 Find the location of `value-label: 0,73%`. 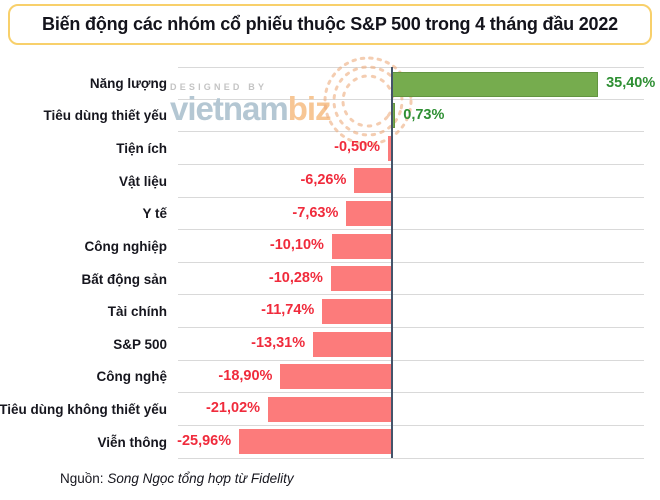

value-label: 0,73% is located at coordinates (424, 114).